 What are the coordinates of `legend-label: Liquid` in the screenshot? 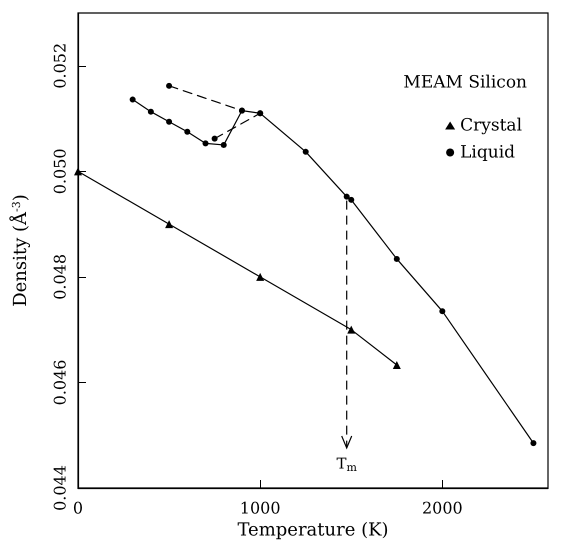 It's located at (488, 152).